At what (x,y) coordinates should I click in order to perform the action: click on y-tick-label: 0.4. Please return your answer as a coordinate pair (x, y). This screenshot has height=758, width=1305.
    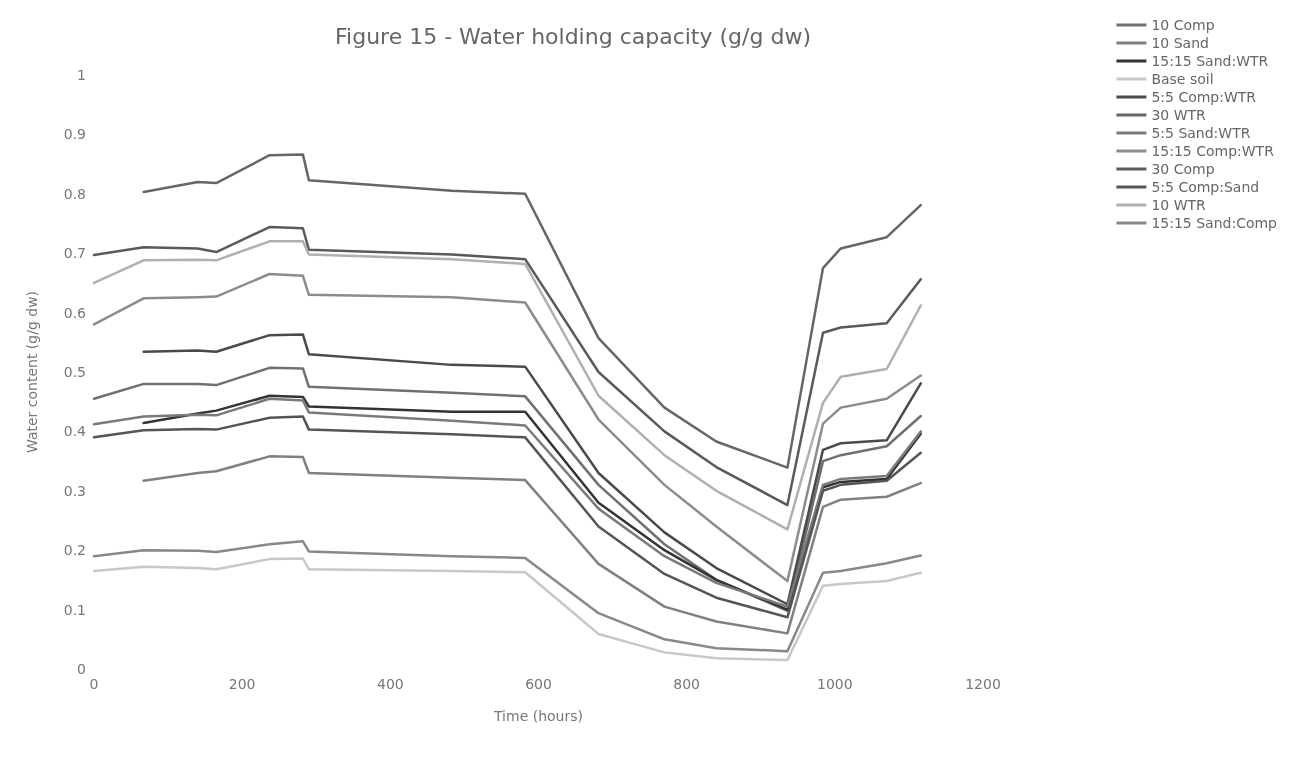
    Looking at the image, I should click on (75, 431).